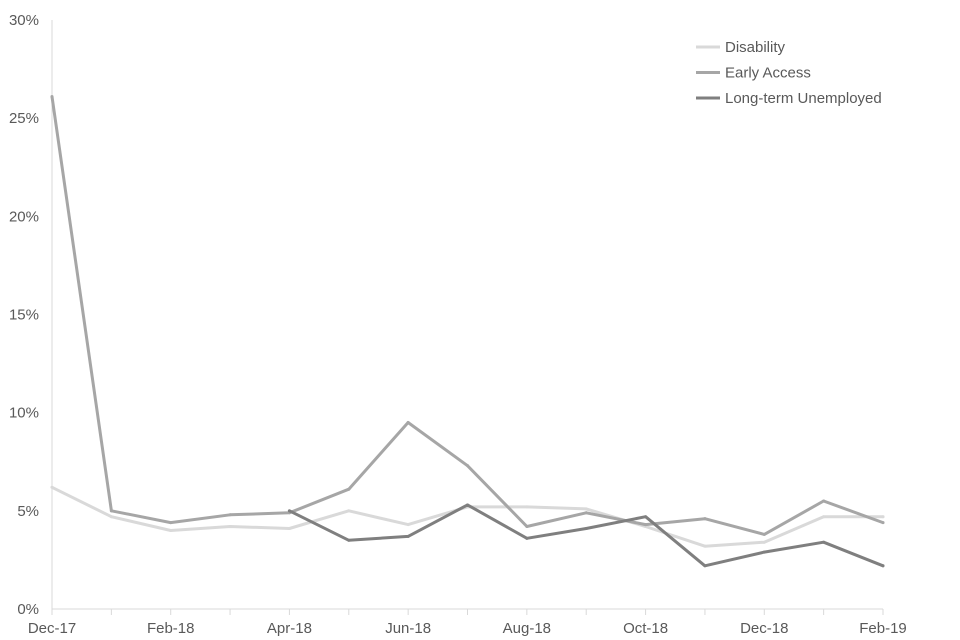 This screenshot has height=640, width=960. Describe the element at coordinates (28, 511) in the screenshot. I see `y-tick-label: 5%` at that location.